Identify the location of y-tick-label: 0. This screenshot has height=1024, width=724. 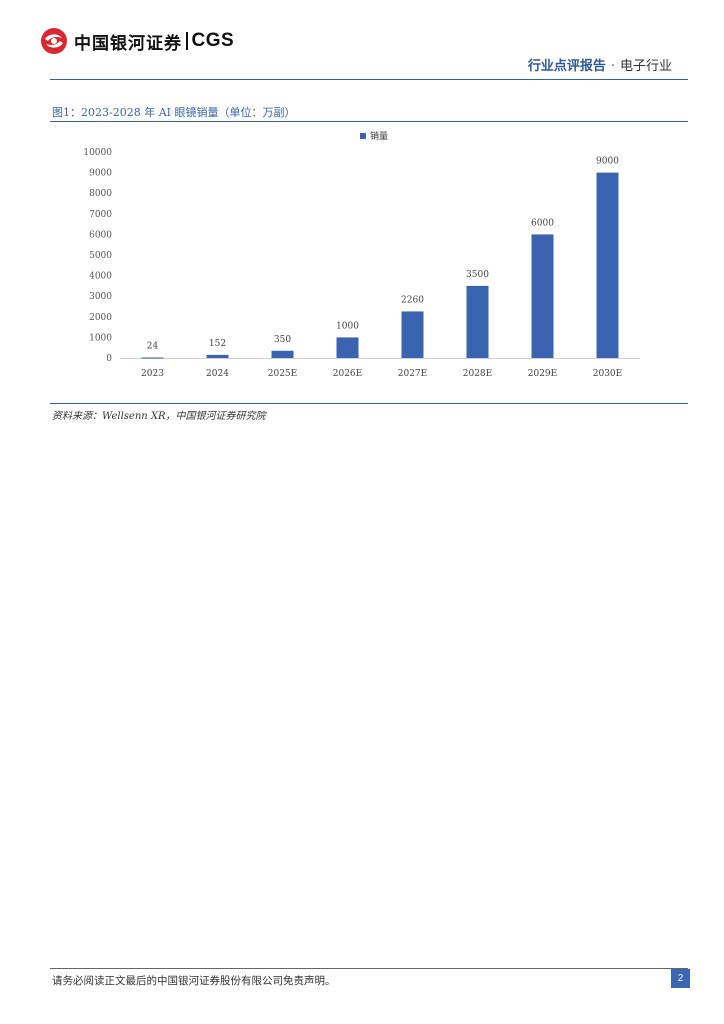
(109, 359).